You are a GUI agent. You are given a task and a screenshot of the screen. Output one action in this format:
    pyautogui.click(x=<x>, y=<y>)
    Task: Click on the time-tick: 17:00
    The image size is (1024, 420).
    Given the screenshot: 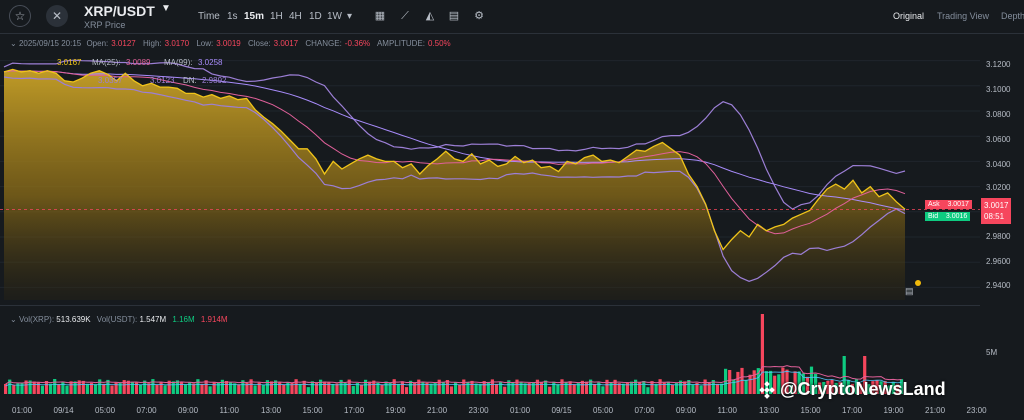 What is the action you would take?
    pyautogui.click(x=354, y=410)
    